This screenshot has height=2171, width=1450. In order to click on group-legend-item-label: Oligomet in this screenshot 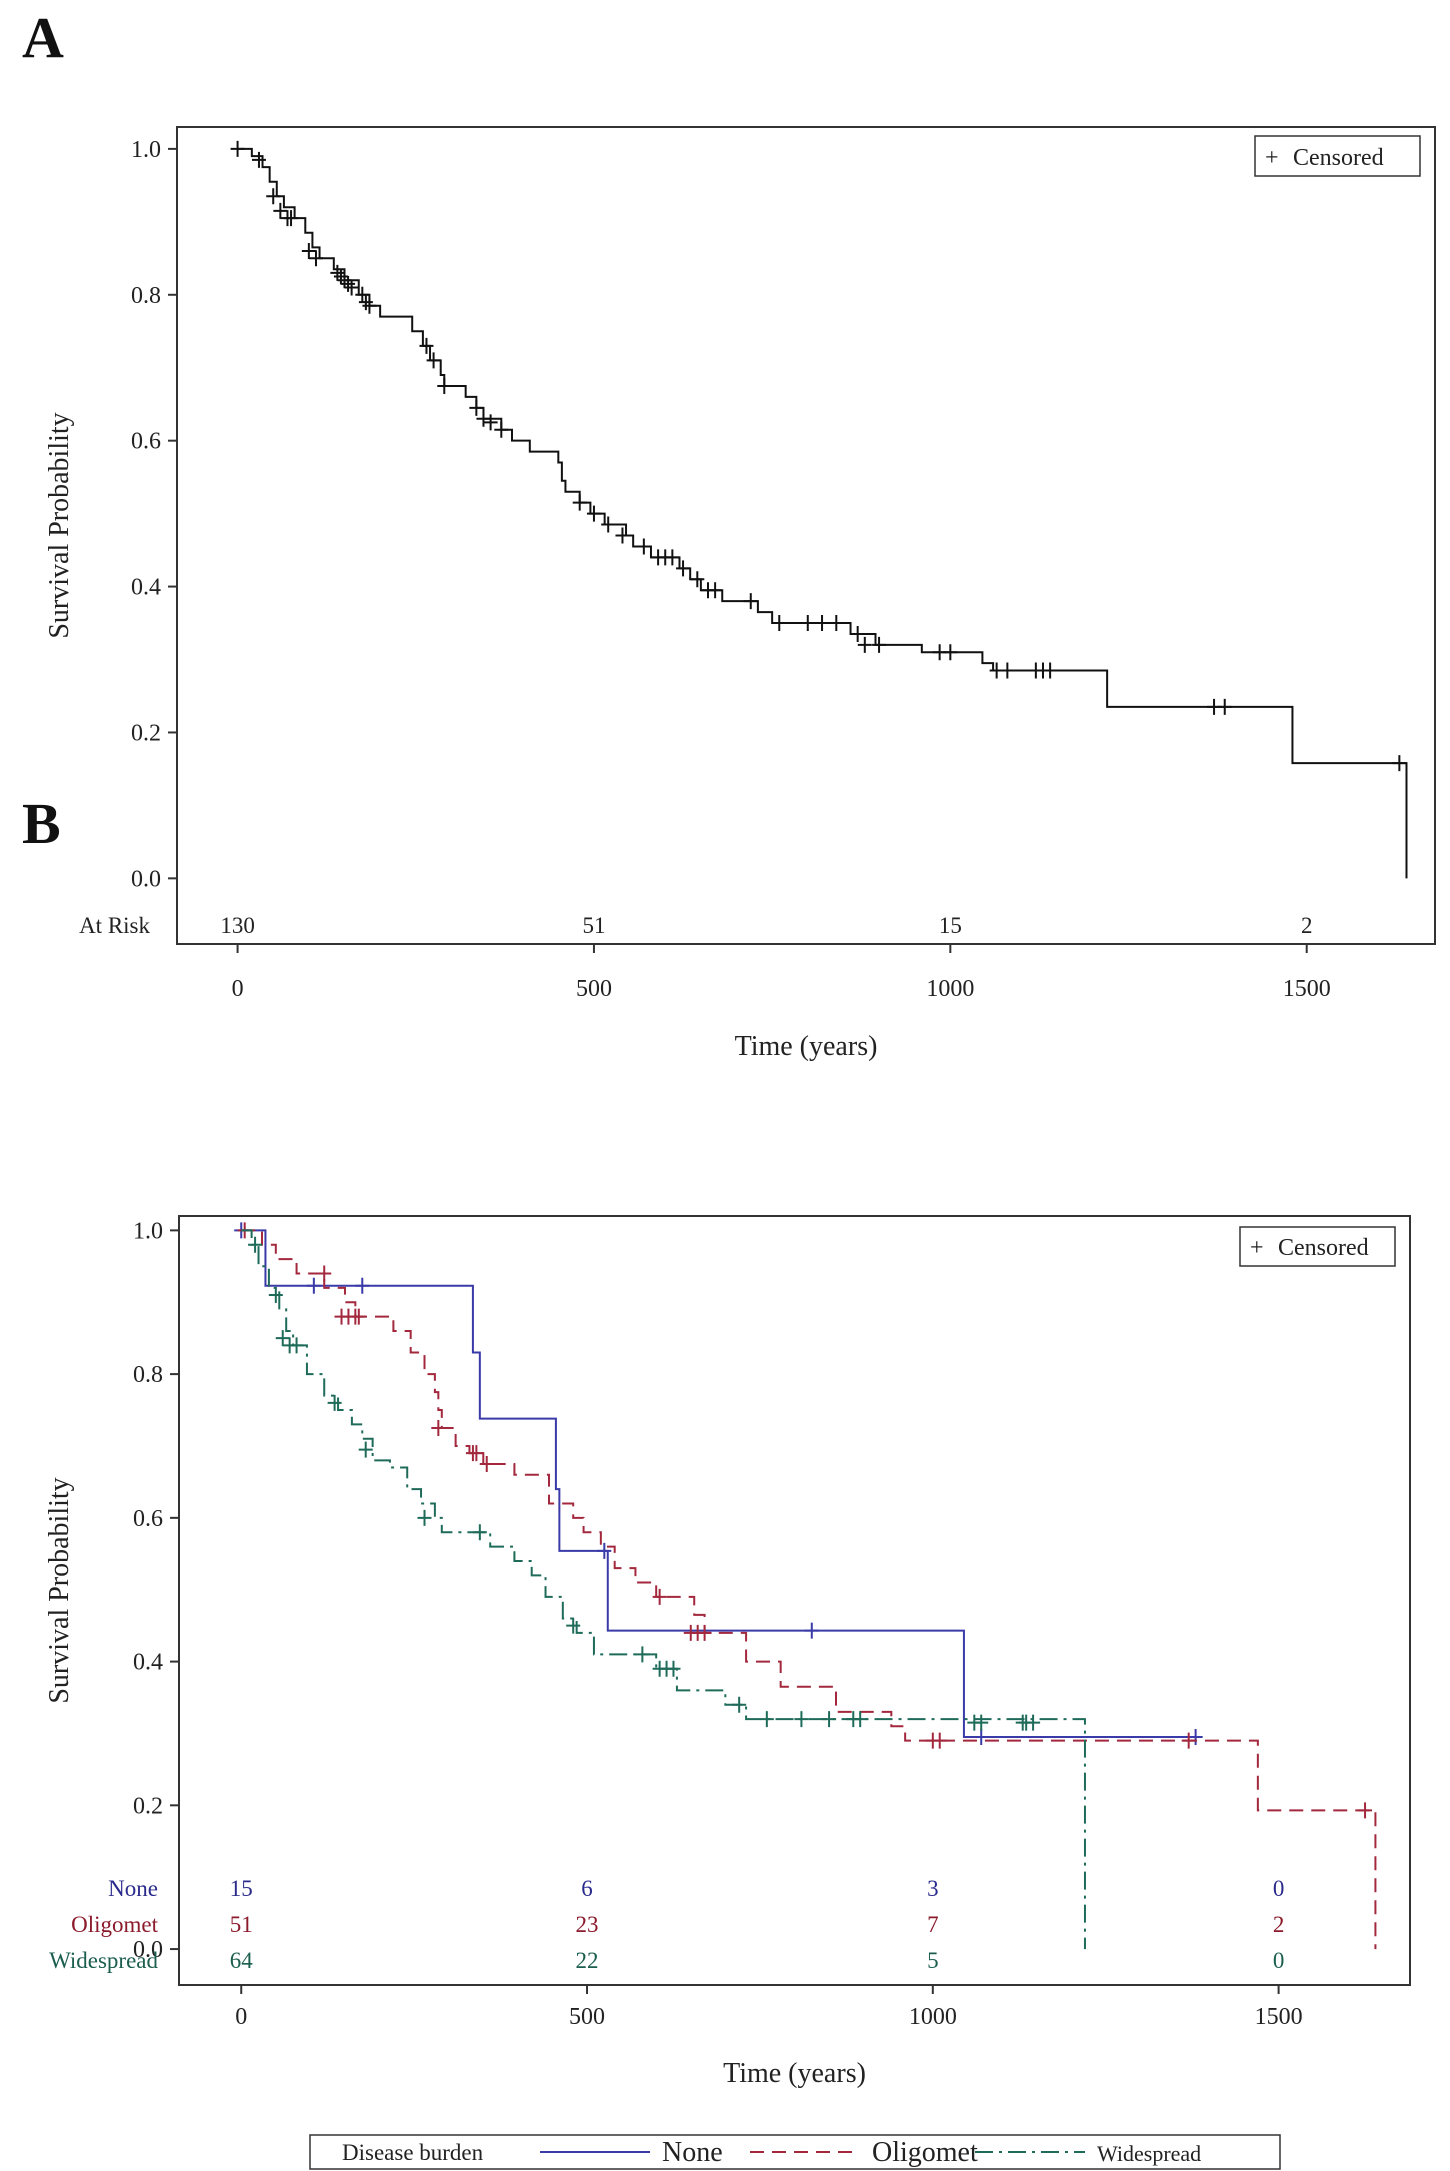, I will do `click(925, 2152)`.